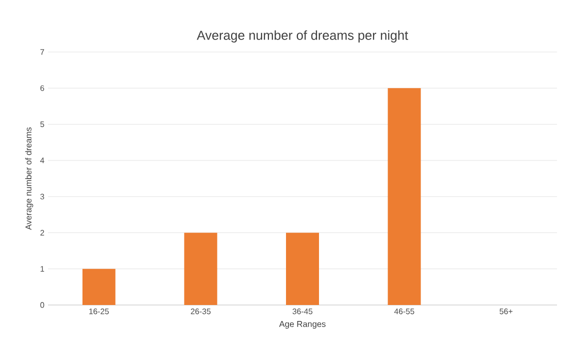 The image size is (569, 345). What do you see at coordinates (42, 233) in the screenshot?
I see `y-tick-label: 2` at bounding box center [42, 233].